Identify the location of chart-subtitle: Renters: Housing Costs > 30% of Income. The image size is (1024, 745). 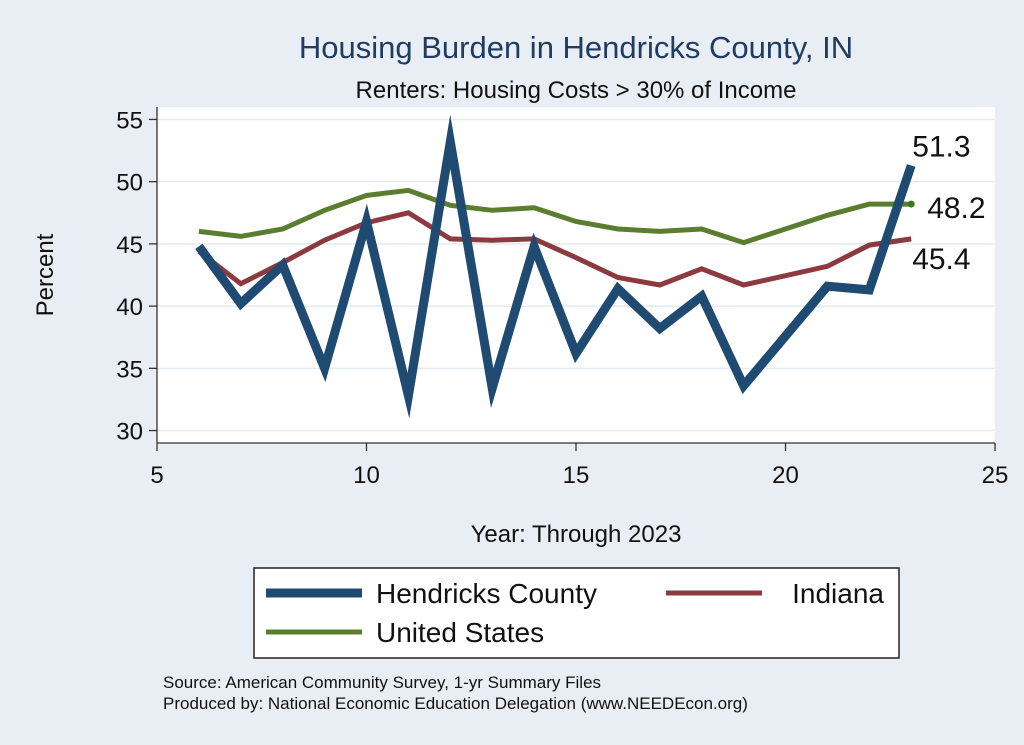
(576, 90).